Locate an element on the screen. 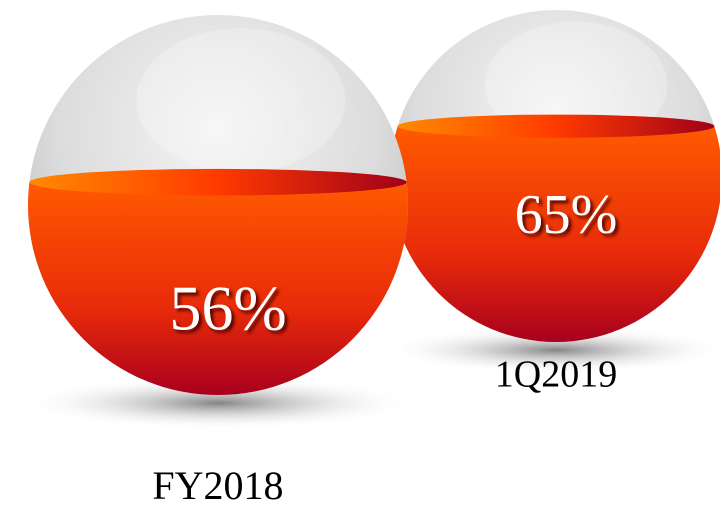  value-label: 65% is located at coordinates (566, 215).